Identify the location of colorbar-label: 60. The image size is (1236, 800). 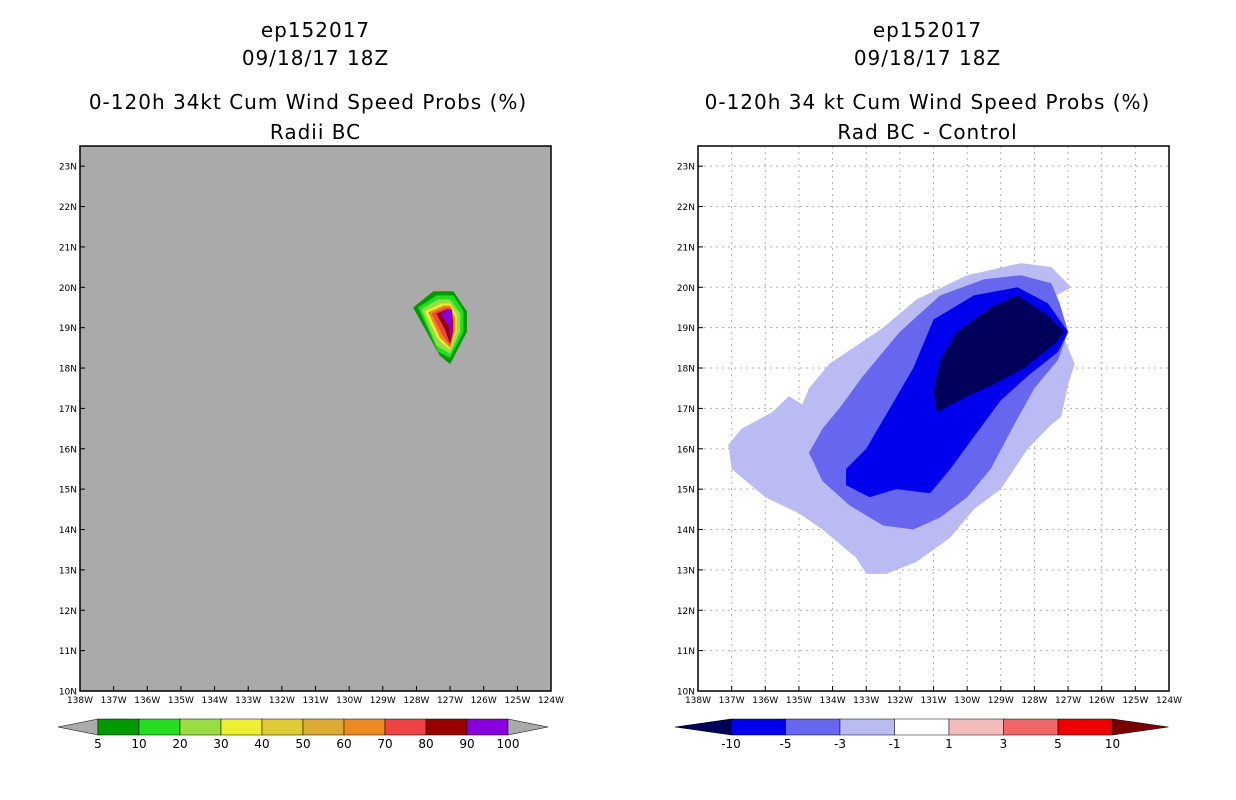
(343, 744).